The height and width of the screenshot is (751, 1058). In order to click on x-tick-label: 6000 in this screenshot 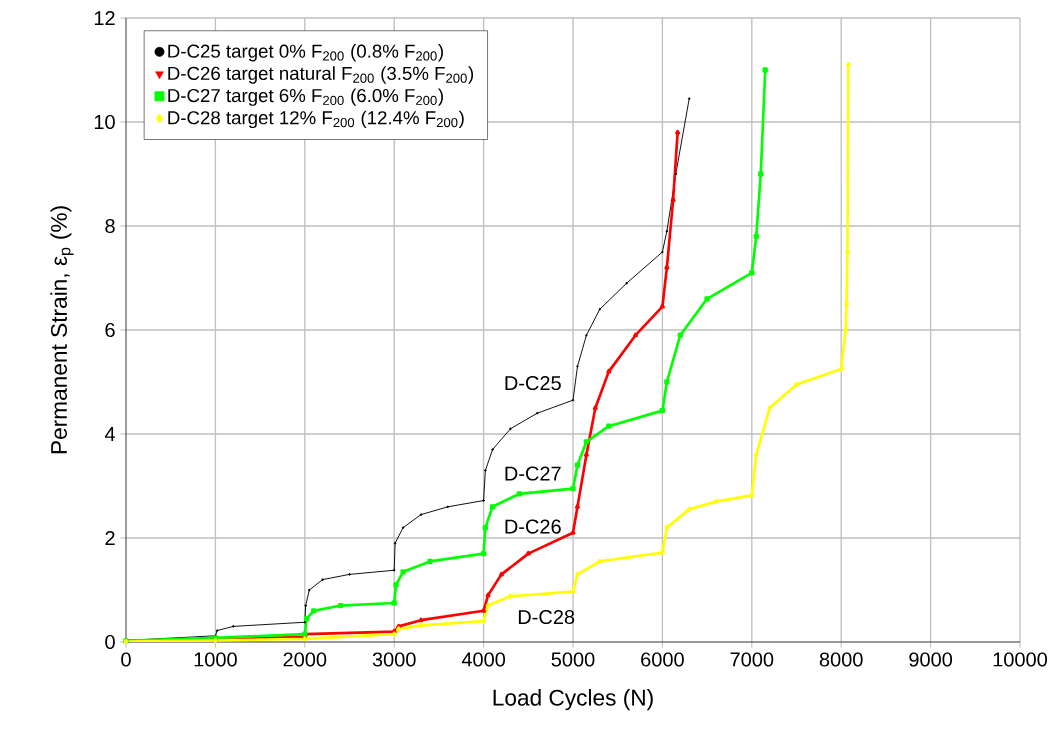, I will do `click(662, 659)`.